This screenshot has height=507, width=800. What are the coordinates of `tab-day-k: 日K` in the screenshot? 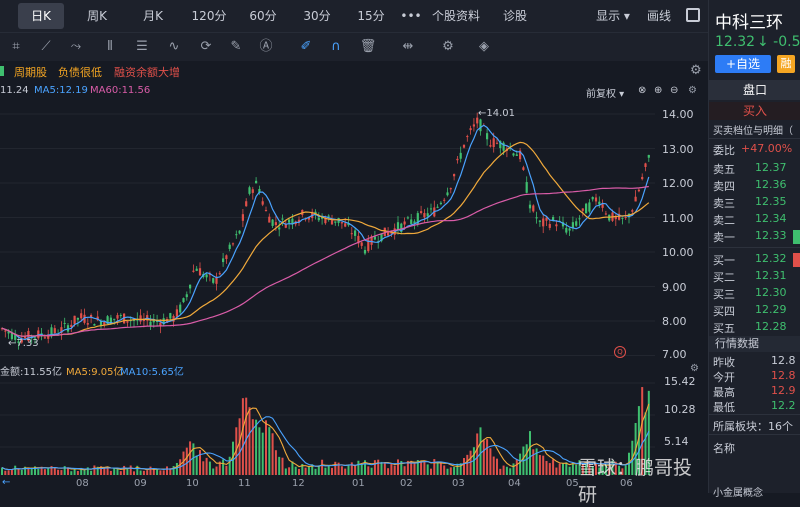 It's located at (41, 16).